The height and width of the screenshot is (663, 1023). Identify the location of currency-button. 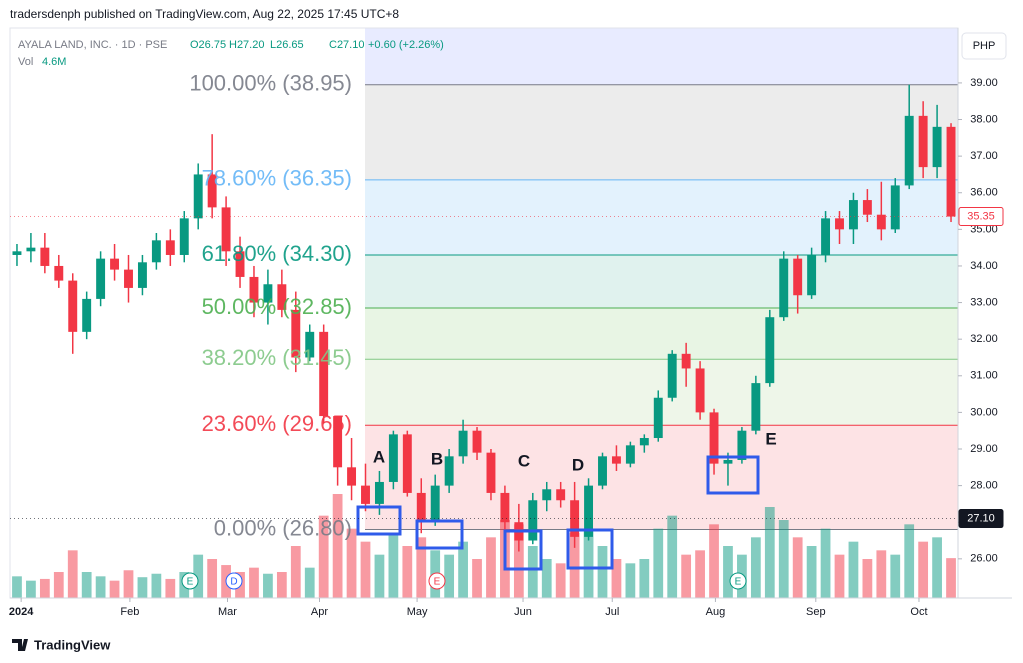
(984, 46).